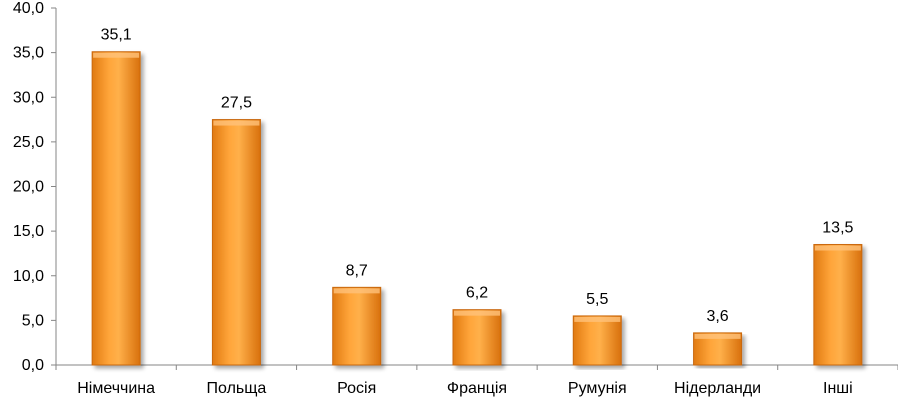  Describe the element at coordinates (28, 142) in the screenshot. I see `y-tick-label: 25,0` at that location.